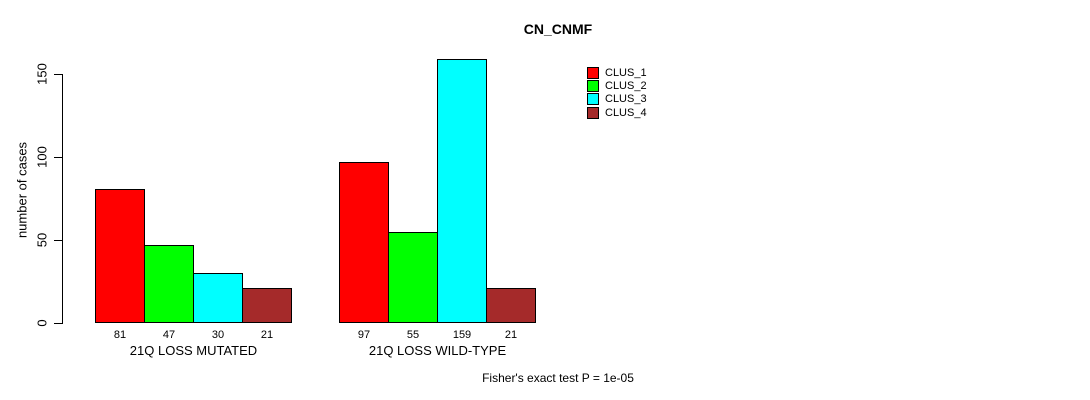  Describe the element at coordinates (42, 74) in the screenshot. I see `y-tick-label: 150` at that location.